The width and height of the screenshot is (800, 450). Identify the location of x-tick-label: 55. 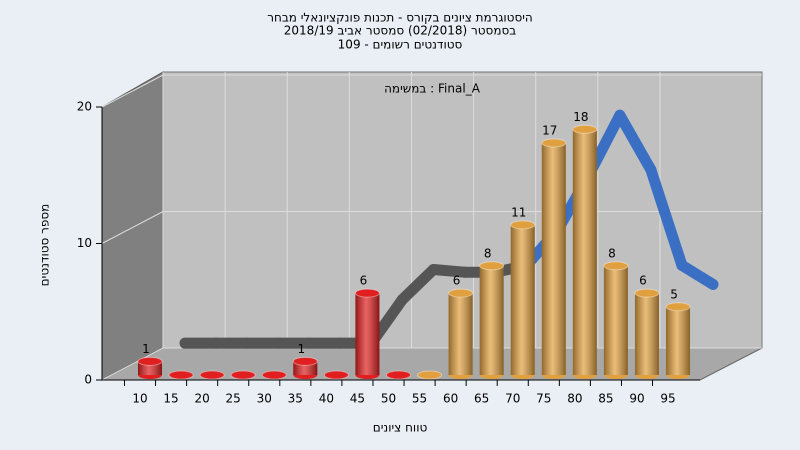
(419, 399).